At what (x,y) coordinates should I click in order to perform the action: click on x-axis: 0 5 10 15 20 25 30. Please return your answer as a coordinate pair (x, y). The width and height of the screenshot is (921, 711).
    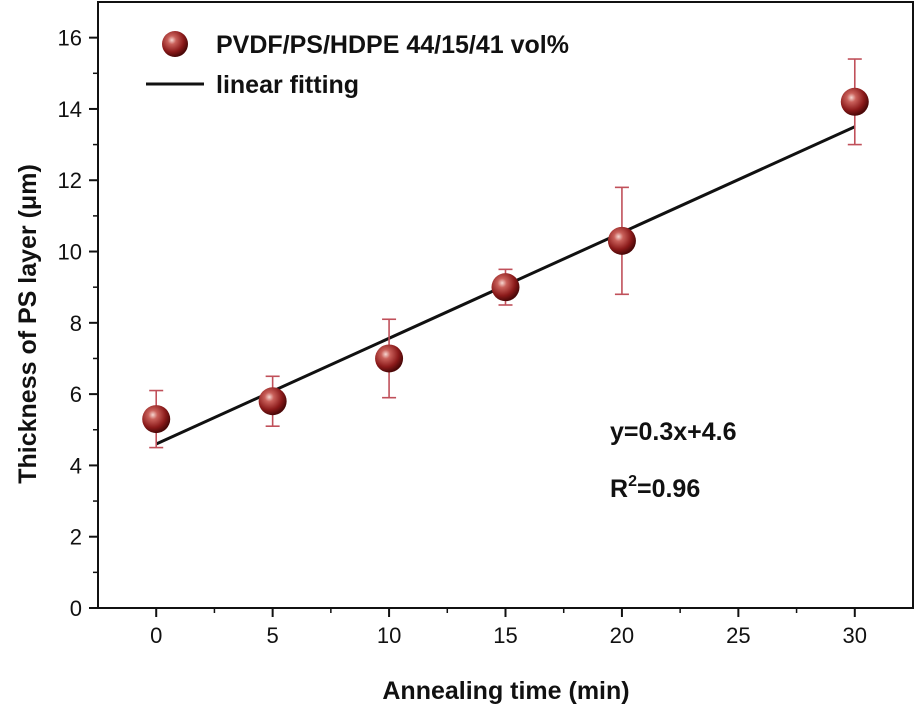
    Looking at the image, I should click on (508, 628).